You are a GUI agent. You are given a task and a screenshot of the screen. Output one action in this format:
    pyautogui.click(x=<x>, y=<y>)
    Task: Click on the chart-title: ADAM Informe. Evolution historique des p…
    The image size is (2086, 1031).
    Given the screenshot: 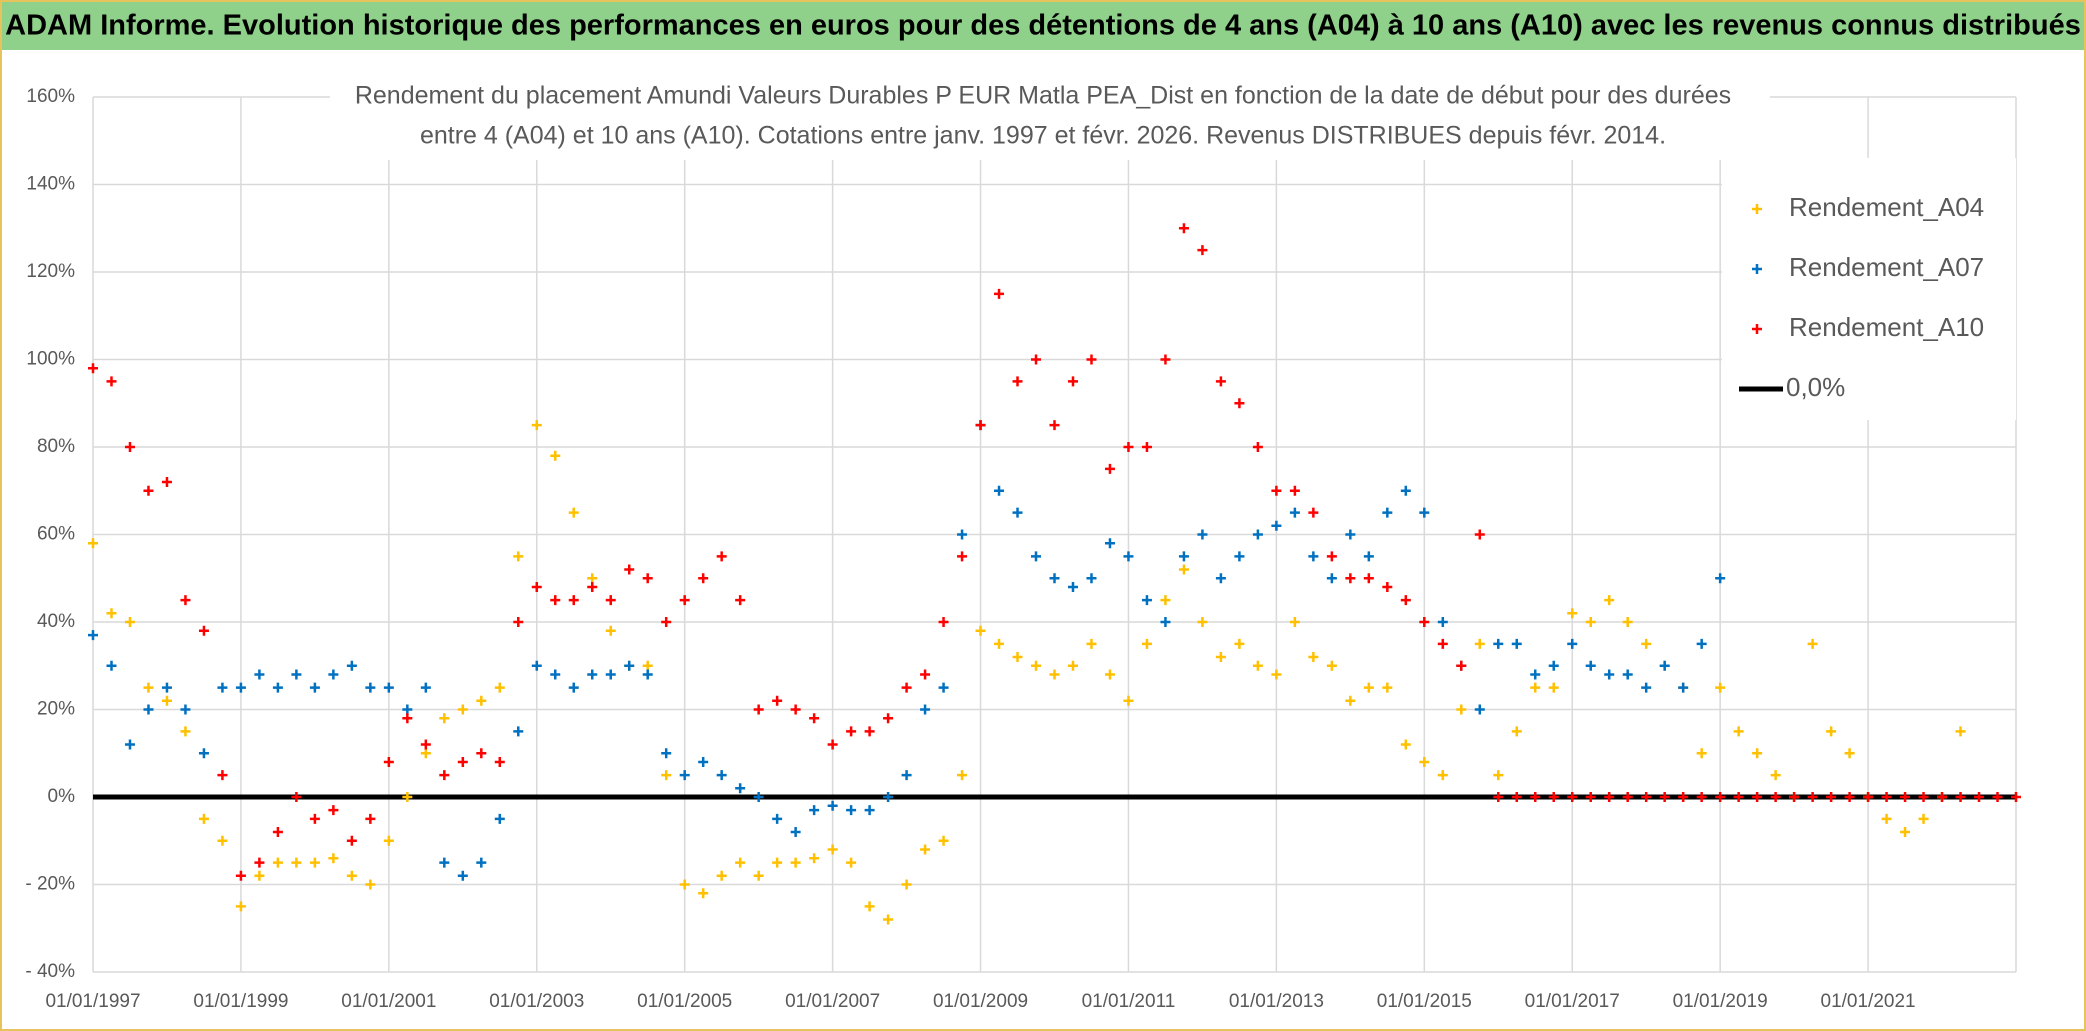 What is the action you would take?
    pyautogui.click(x=1043, y=26)
    